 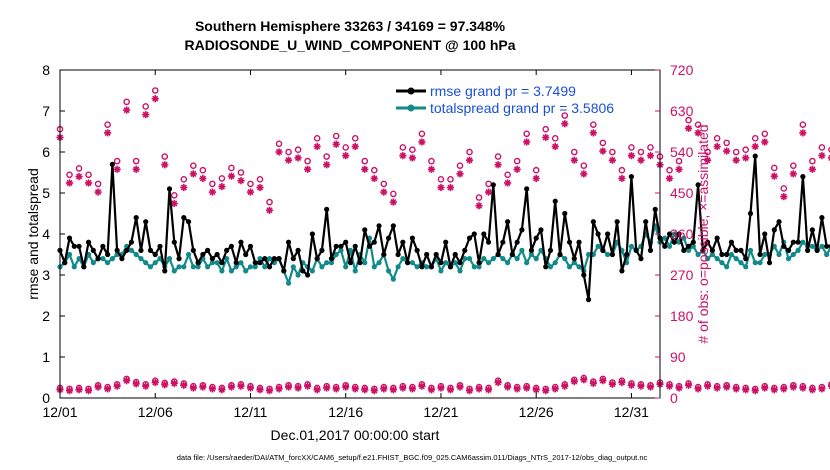 What do you see at coordinates (411, 108) in the screenshot?
I see `legend-totalspread-marker` at bounding box center [411, 108].